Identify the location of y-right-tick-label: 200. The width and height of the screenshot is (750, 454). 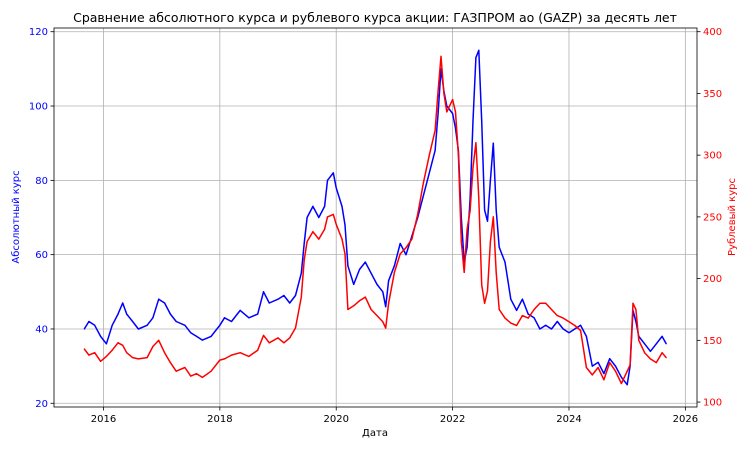
(712, 279).